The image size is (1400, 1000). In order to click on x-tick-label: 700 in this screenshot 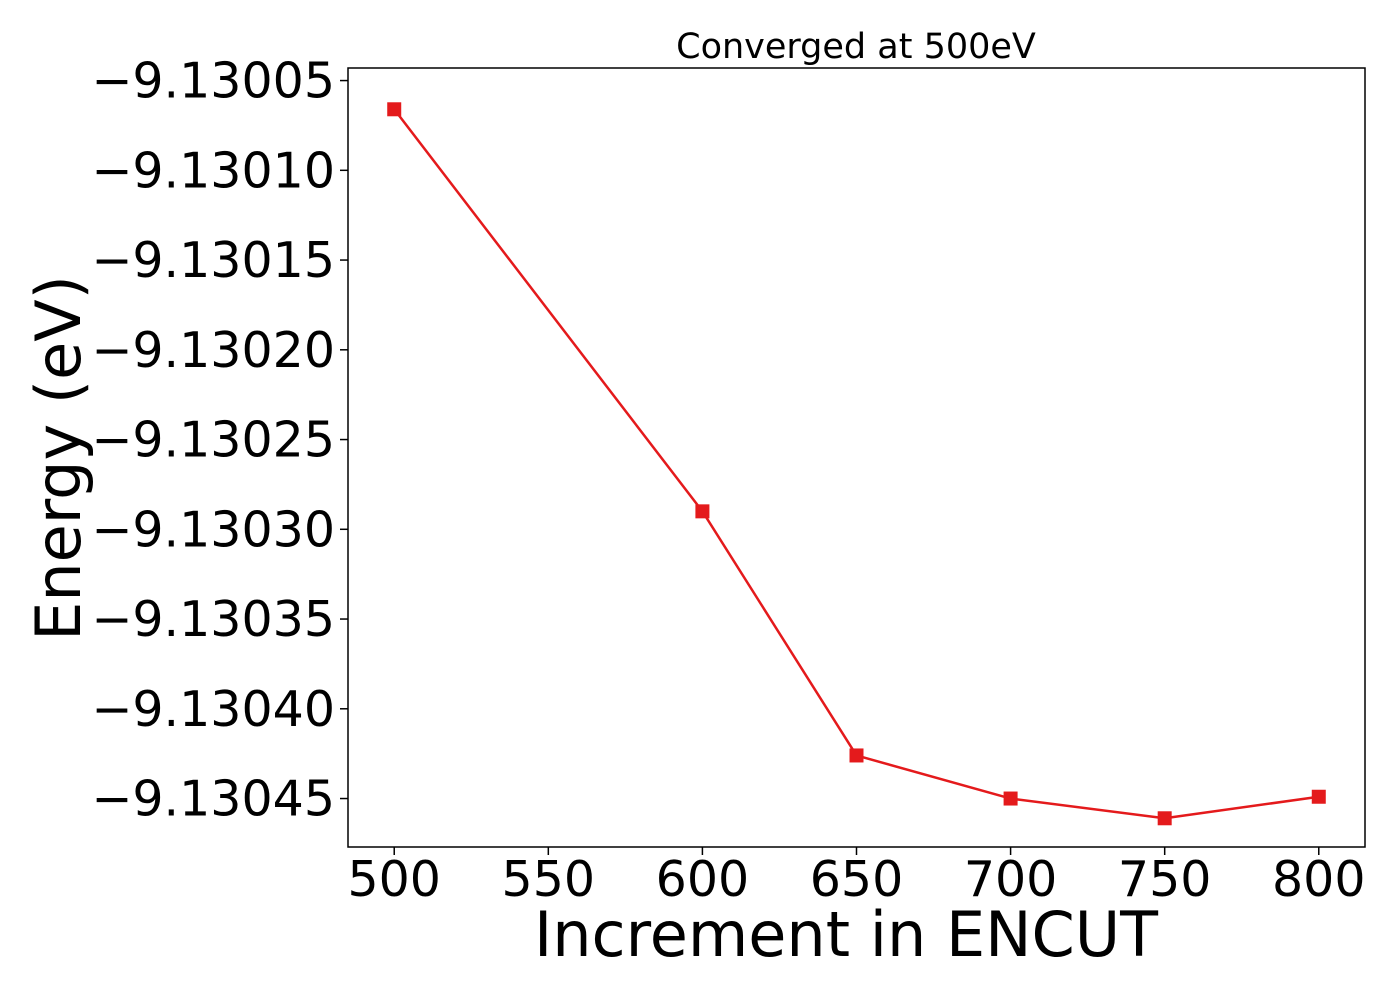, I will do `click(1011, 879)`.